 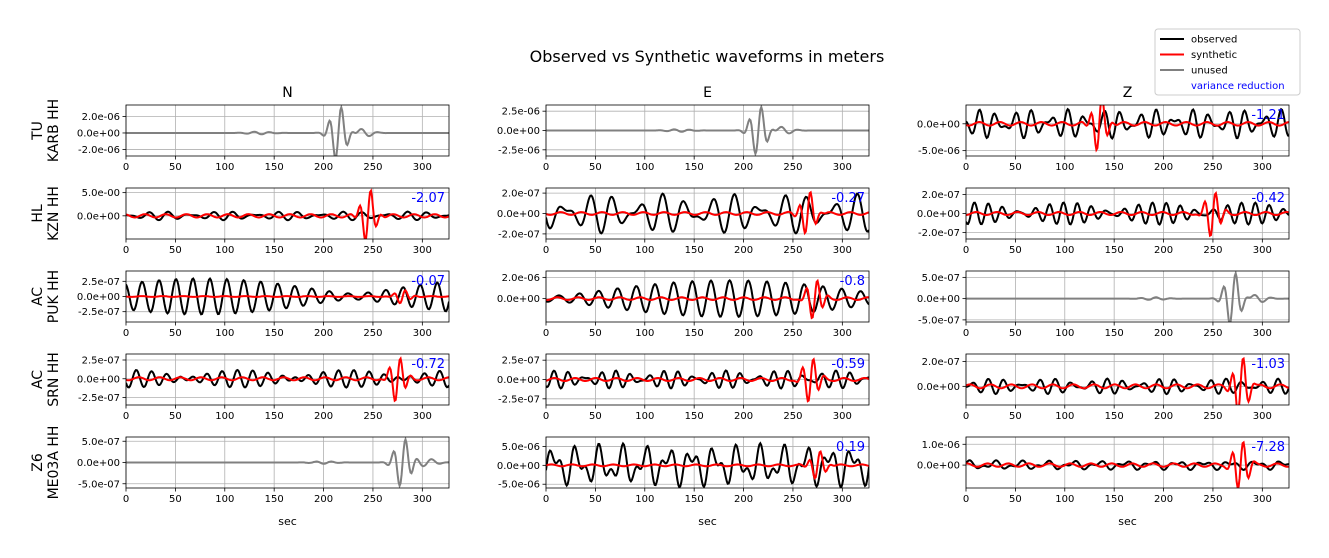 What do you see at coordinates (38, 131) in the screenshot?
I see `network-code: TU` at bounding box center [38, 131].